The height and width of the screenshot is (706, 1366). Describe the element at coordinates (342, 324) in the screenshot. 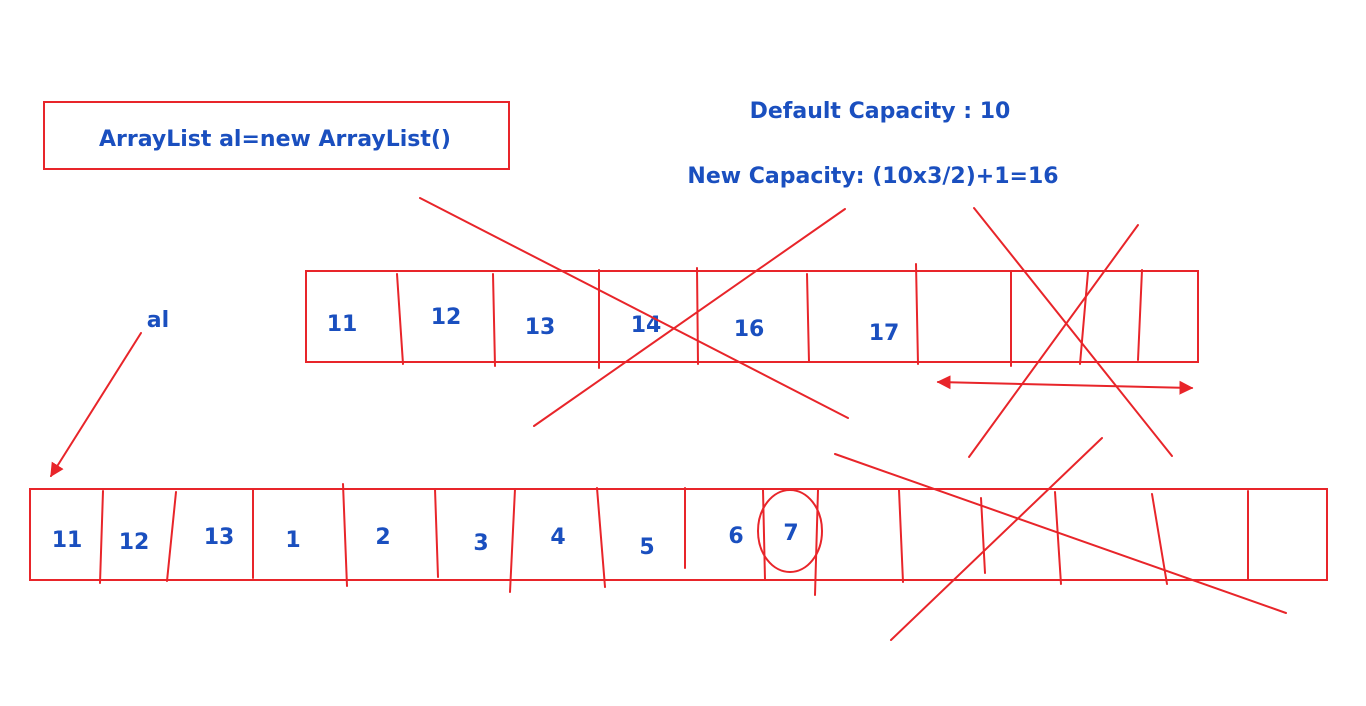

I see `old-array-cell-1: 11` at that location.